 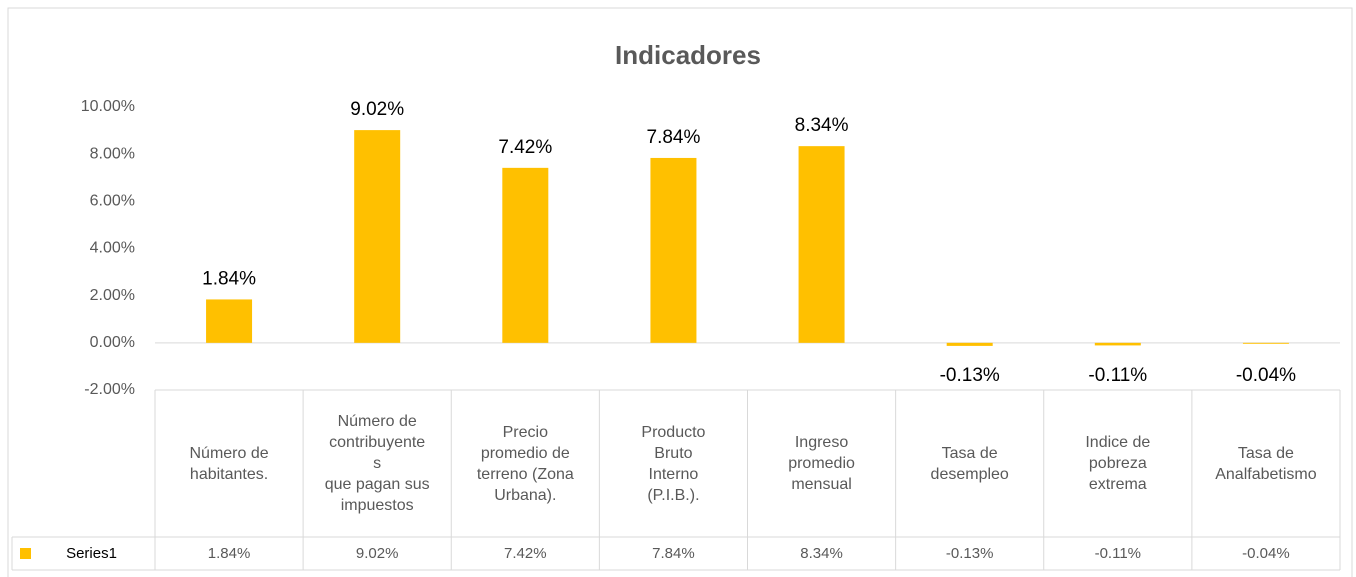 I want to click on legend-label: Series1, so click(x=91, y=553).